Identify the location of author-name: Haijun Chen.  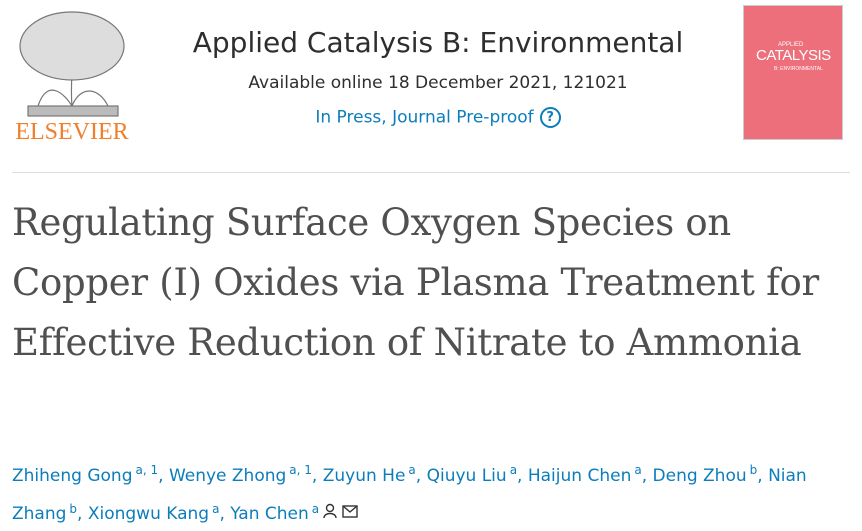
(579, 475).